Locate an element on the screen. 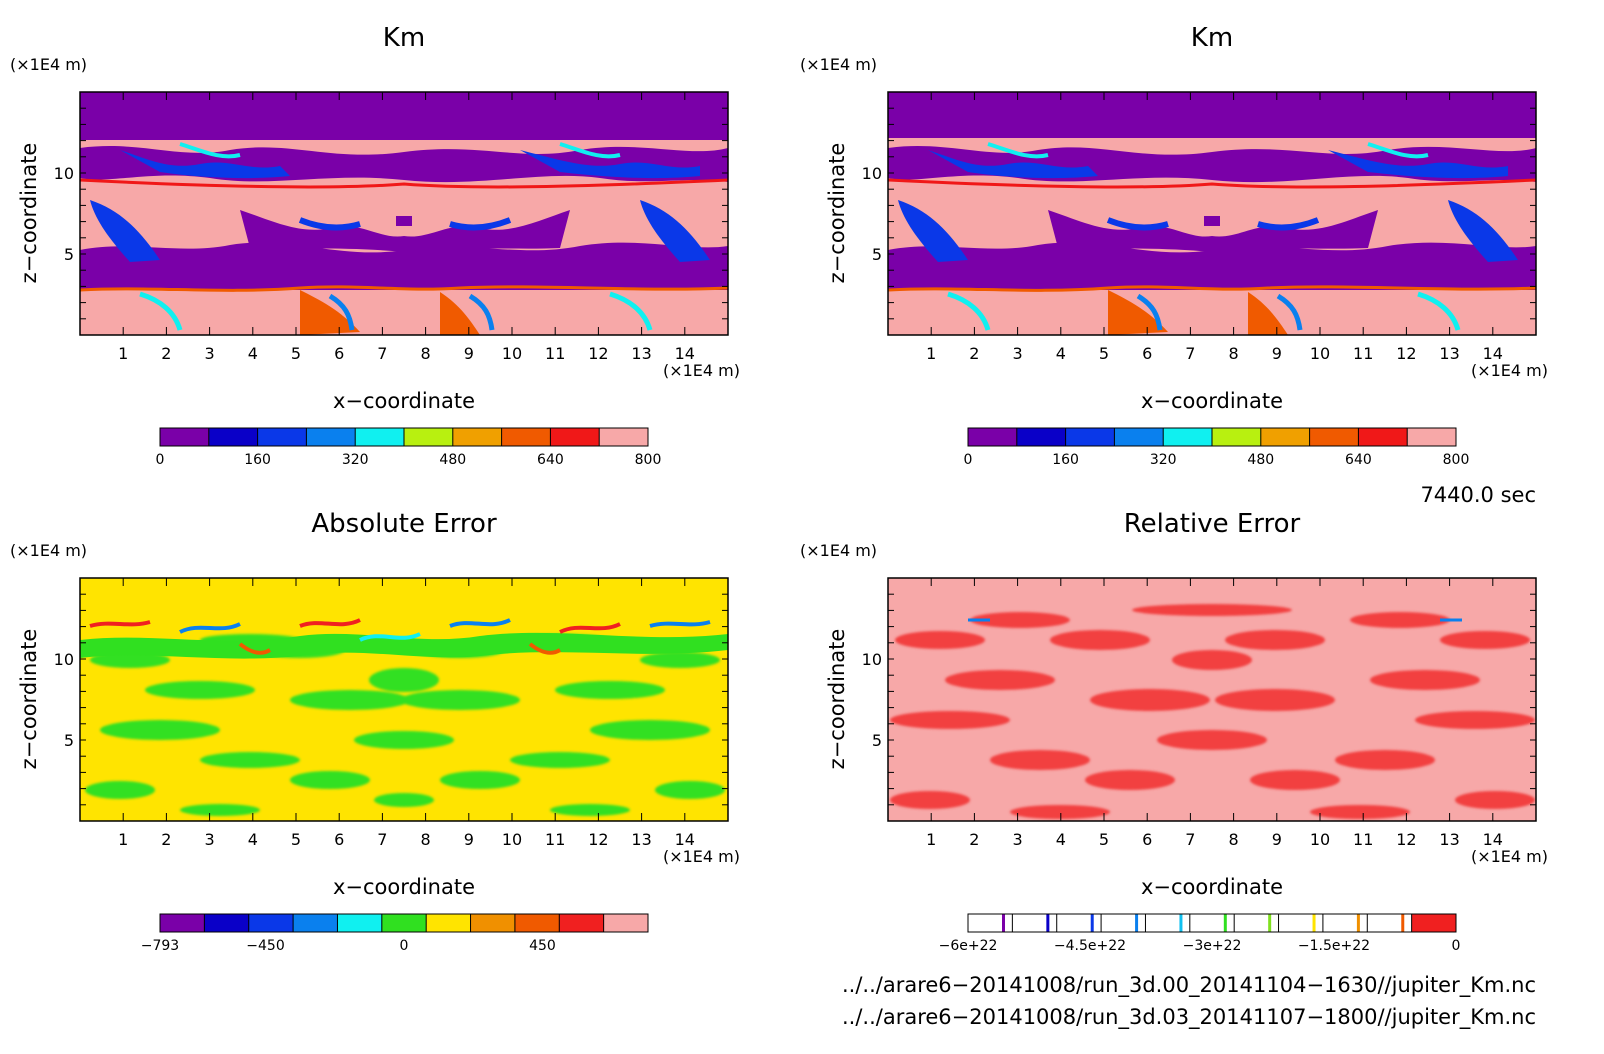 This screenshot has height=1054, width=1604. colorbar-tick-label: −4.5e+22 is located at coordinates (1090, 946).